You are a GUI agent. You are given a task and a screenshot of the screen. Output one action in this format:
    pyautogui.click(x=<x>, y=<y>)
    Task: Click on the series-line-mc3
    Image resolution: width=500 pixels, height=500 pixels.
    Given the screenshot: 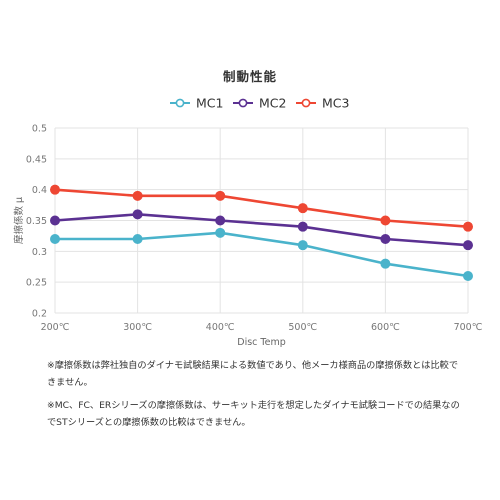 What is the action you would take?
    pyautogui.click(x=261, y=208)
    